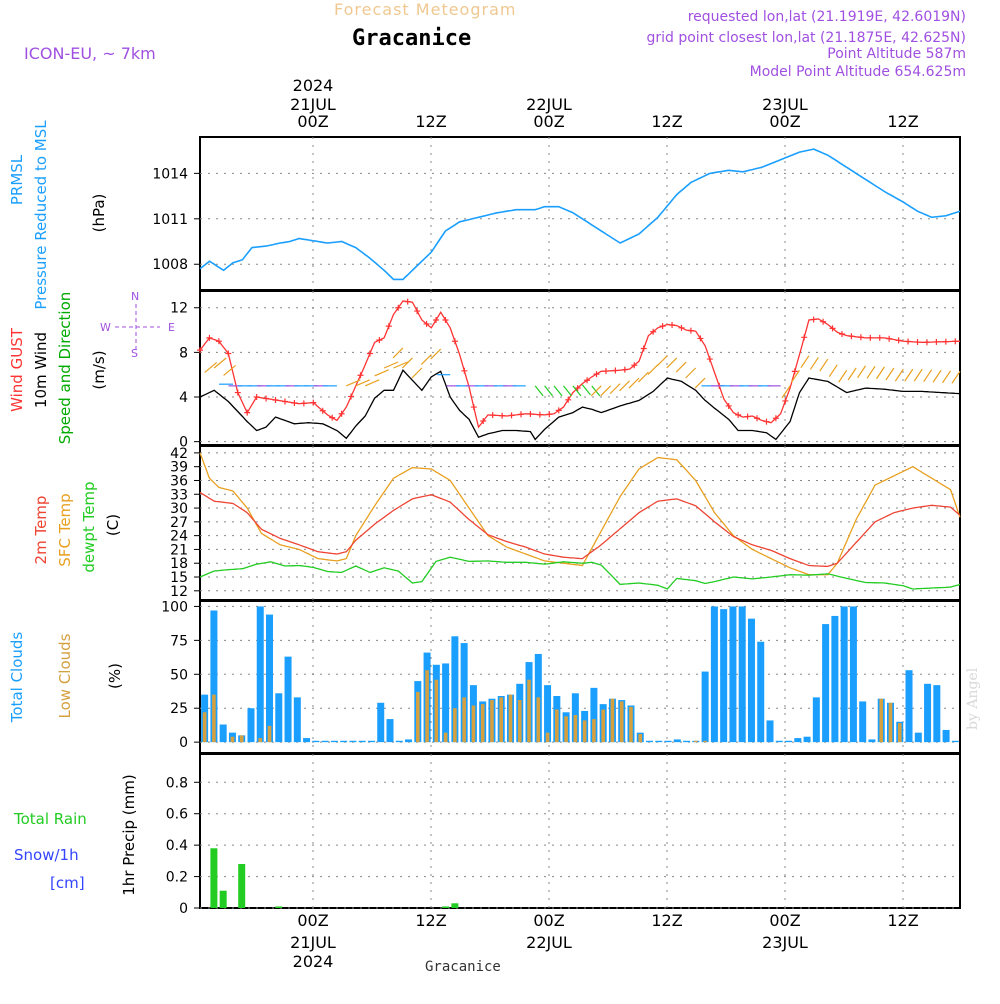 The image size is (1000, 1004). Describe the element at coordinates (170, 265) in the screenshot. I see `pressure-tick-label: 1008` at that location.